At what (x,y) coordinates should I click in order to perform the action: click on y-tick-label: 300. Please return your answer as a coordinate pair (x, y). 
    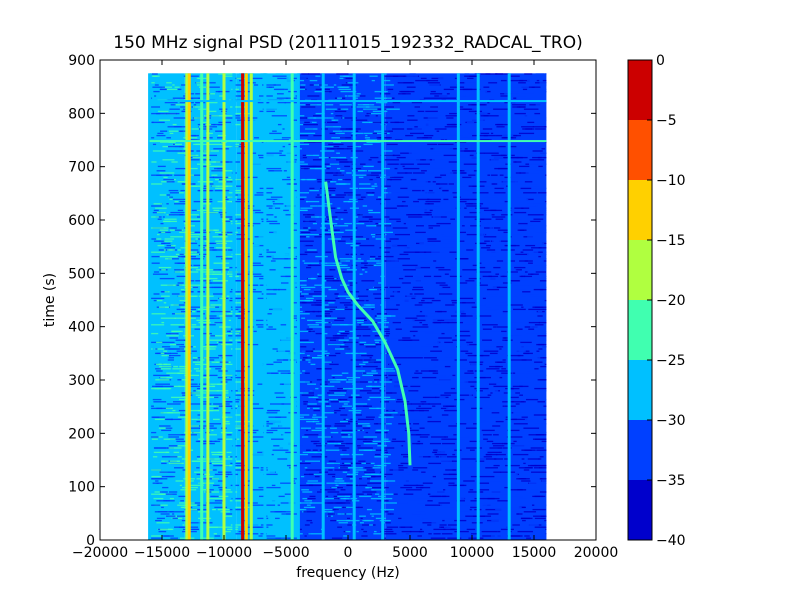
    Looking at the image, I should click on (81, 381).